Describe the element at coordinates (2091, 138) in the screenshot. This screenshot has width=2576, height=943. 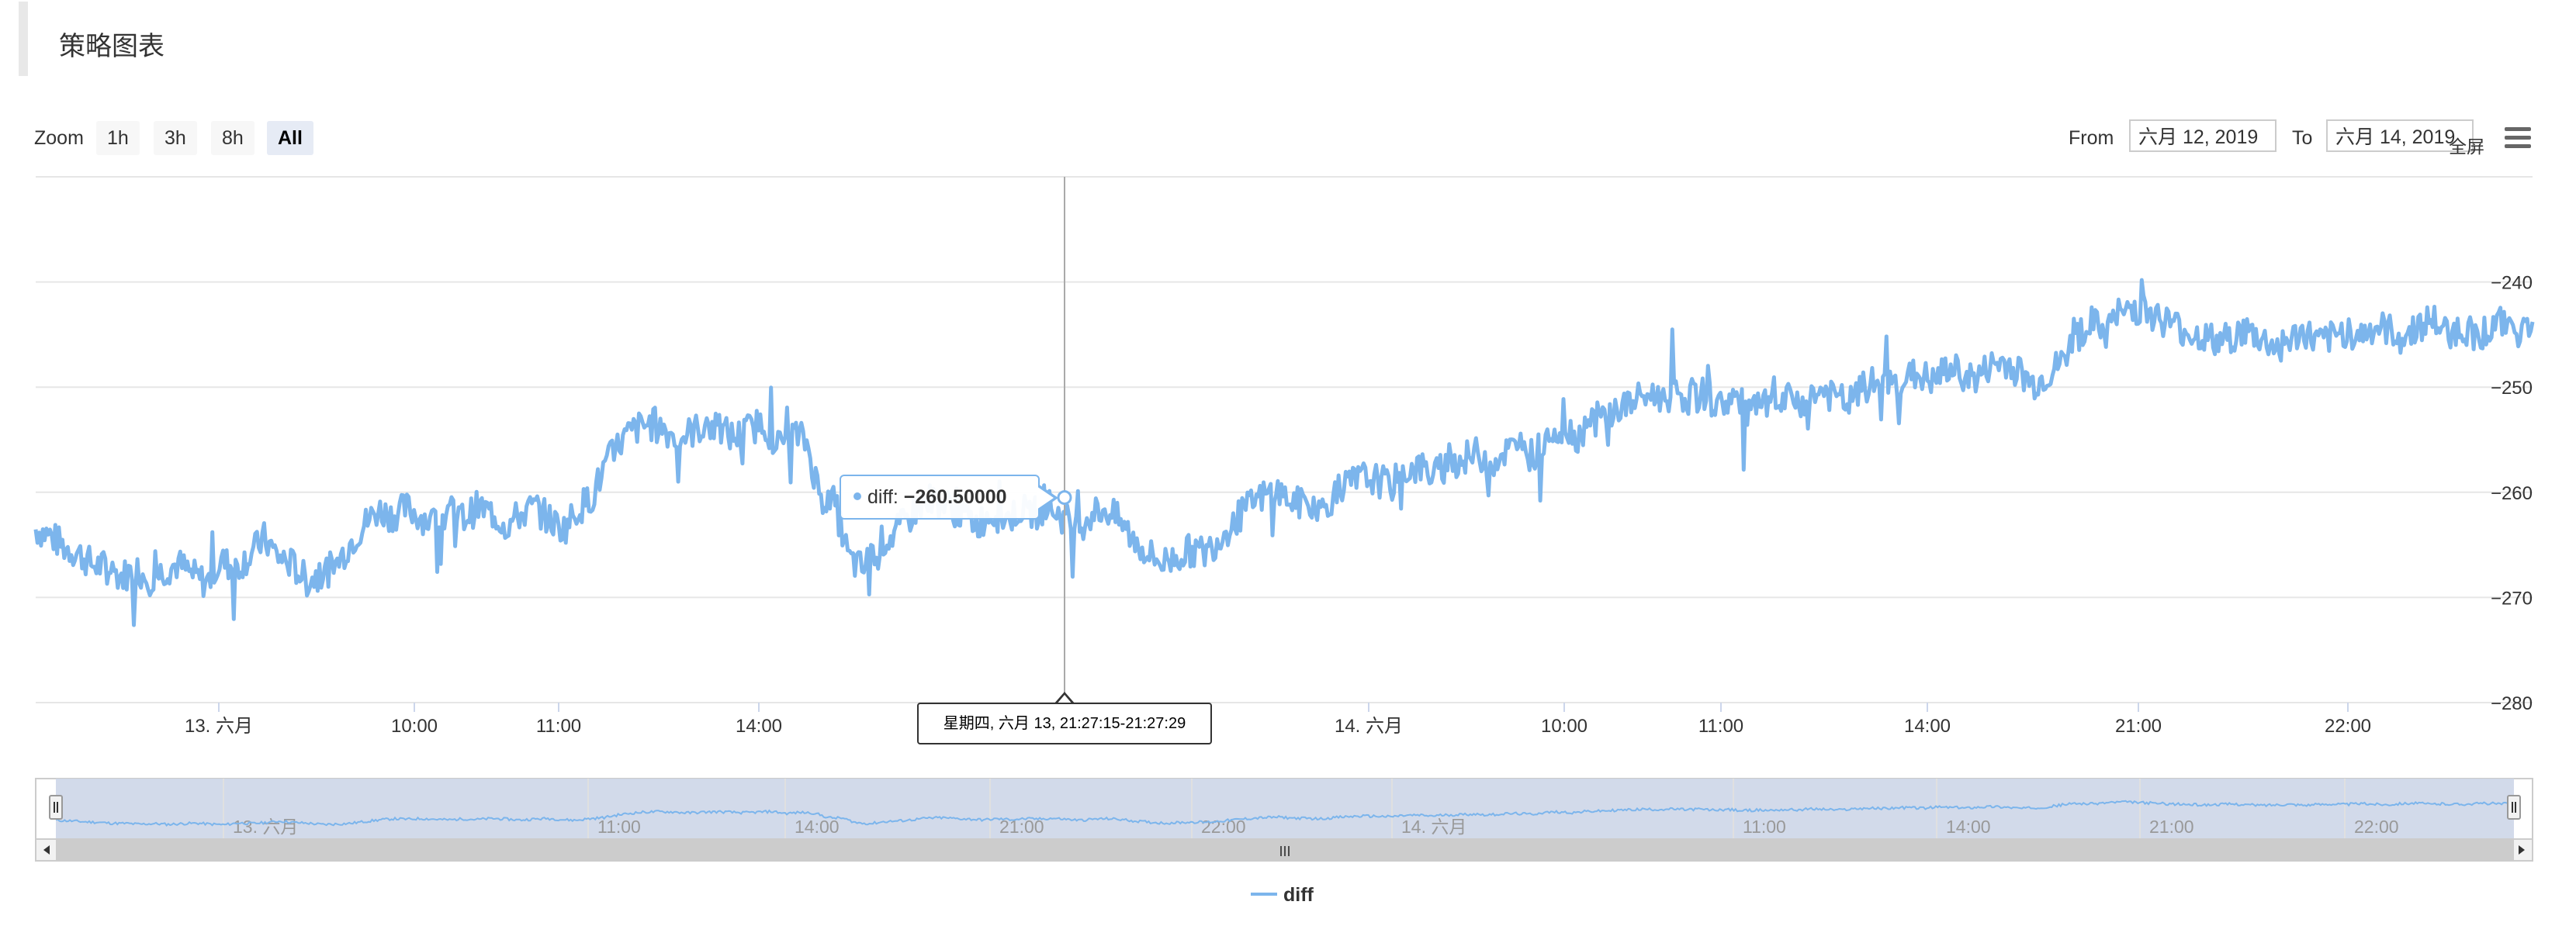
I see `from-label: From` at that location.